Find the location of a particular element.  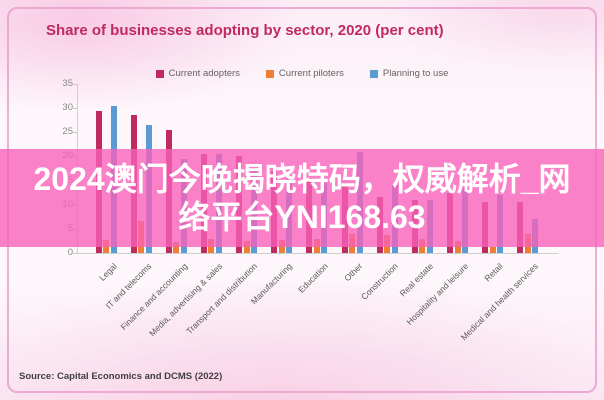

x-axis-label: Real estate is located at coordinates (416, 280).